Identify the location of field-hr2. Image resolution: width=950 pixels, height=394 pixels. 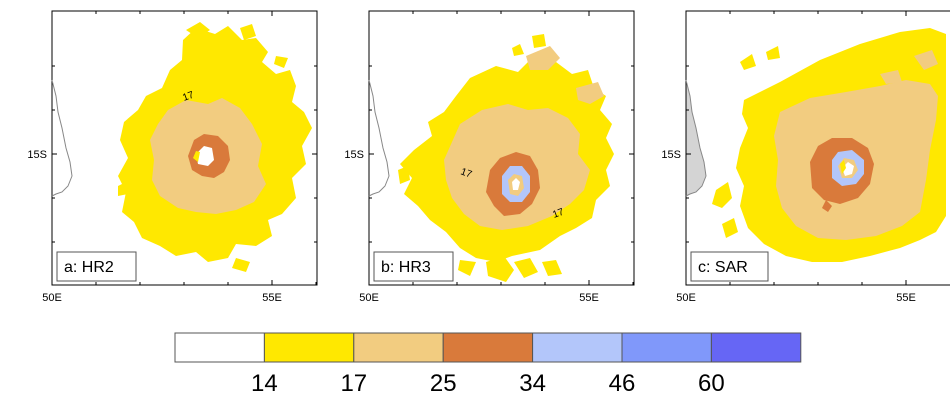
(215, 147).